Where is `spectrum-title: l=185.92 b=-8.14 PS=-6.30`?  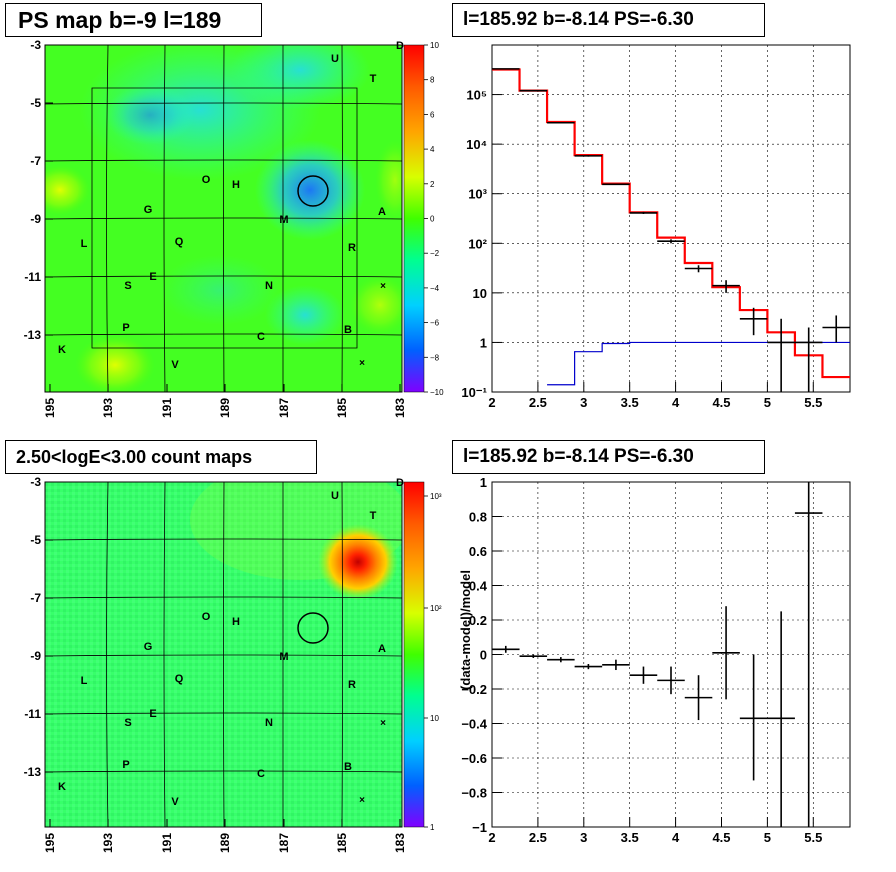
spectrum-title: l=185.92 b=-8.14 PS=-6.30 is located at coordinates (608, 20).